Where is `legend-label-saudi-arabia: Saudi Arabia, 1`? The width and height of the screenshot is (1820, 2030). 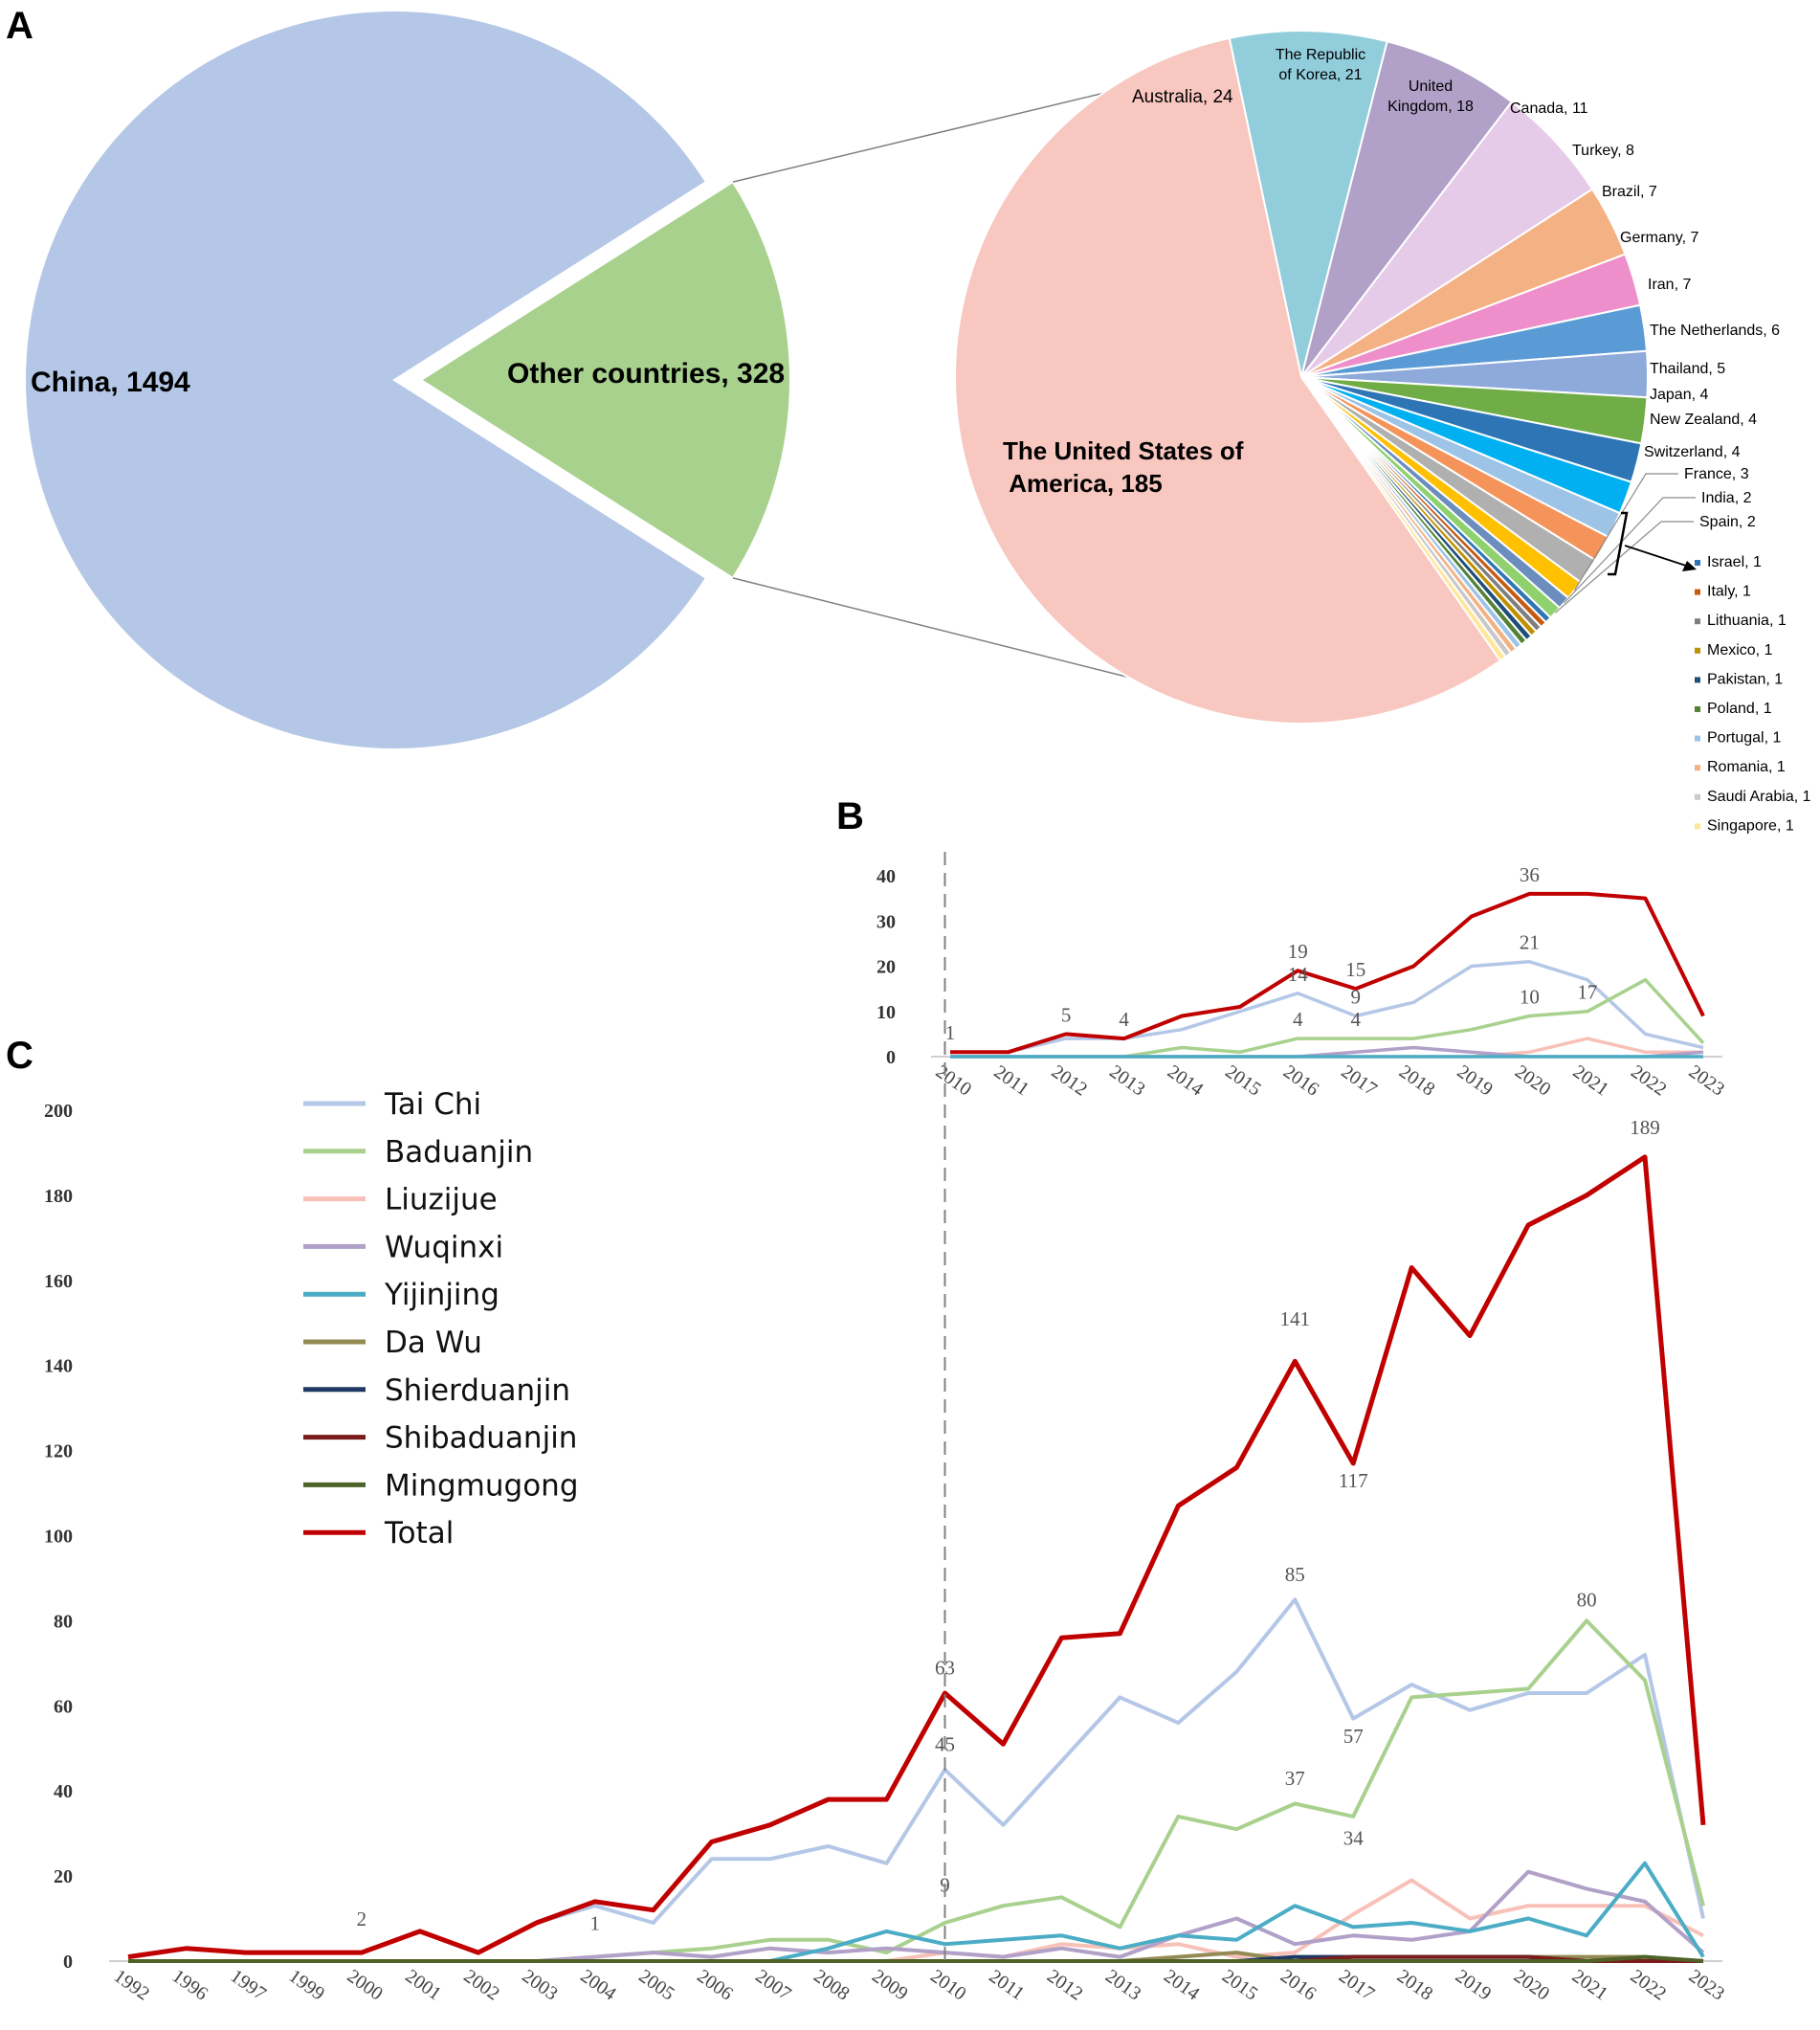 legend-label-saudi-arabia: Saudi Arabia, 1 is located at coordinates (1759, 797).